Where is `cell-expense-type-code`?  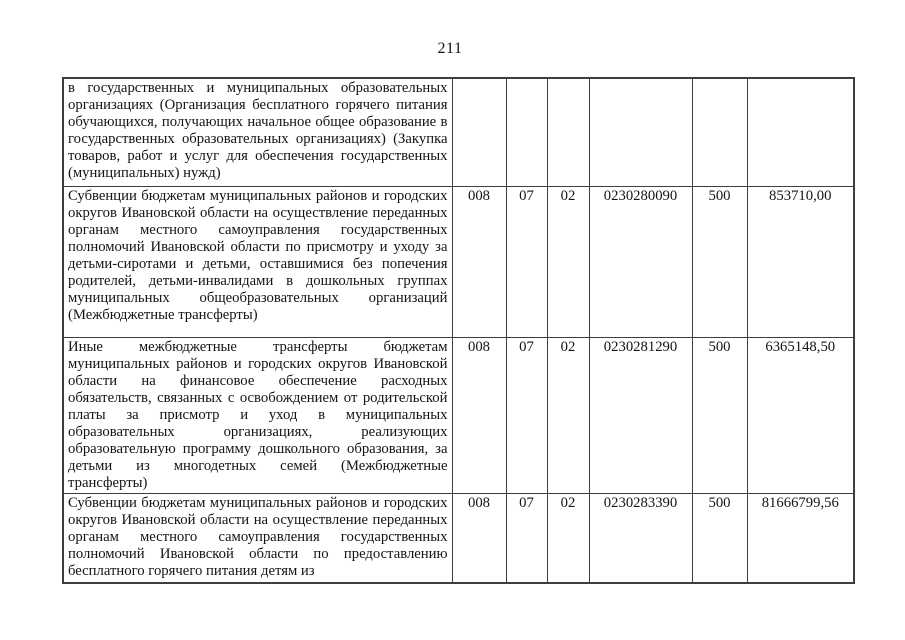 cell-expense-type-code is located at coordinates (719, 133).